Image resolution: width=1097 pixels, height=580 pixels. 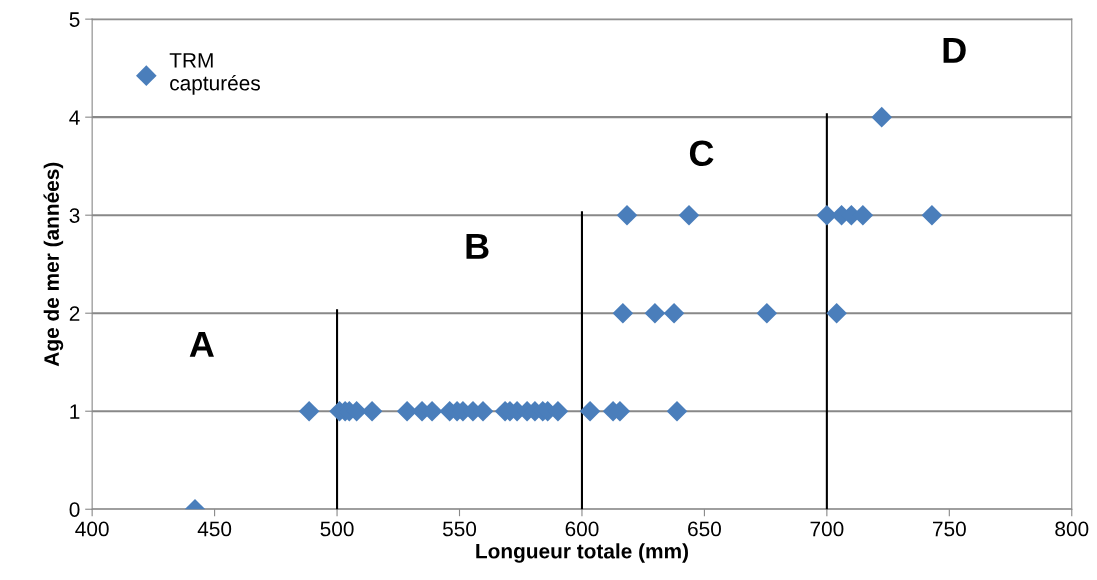 I want to click on y-axis-title: Age de mer (années), so click(x=53, y=264).